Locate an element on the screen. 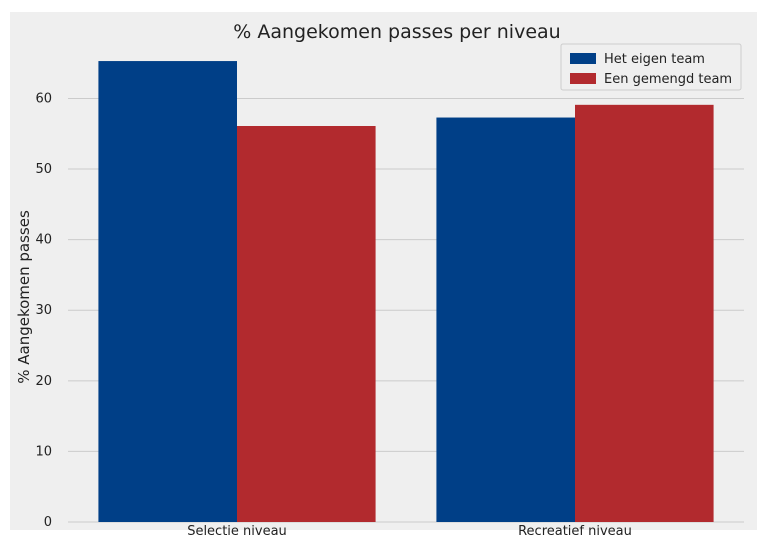 This screenshot has height=538, width=765. legend-label: Het eigen team is located at coordinates (654, 59).